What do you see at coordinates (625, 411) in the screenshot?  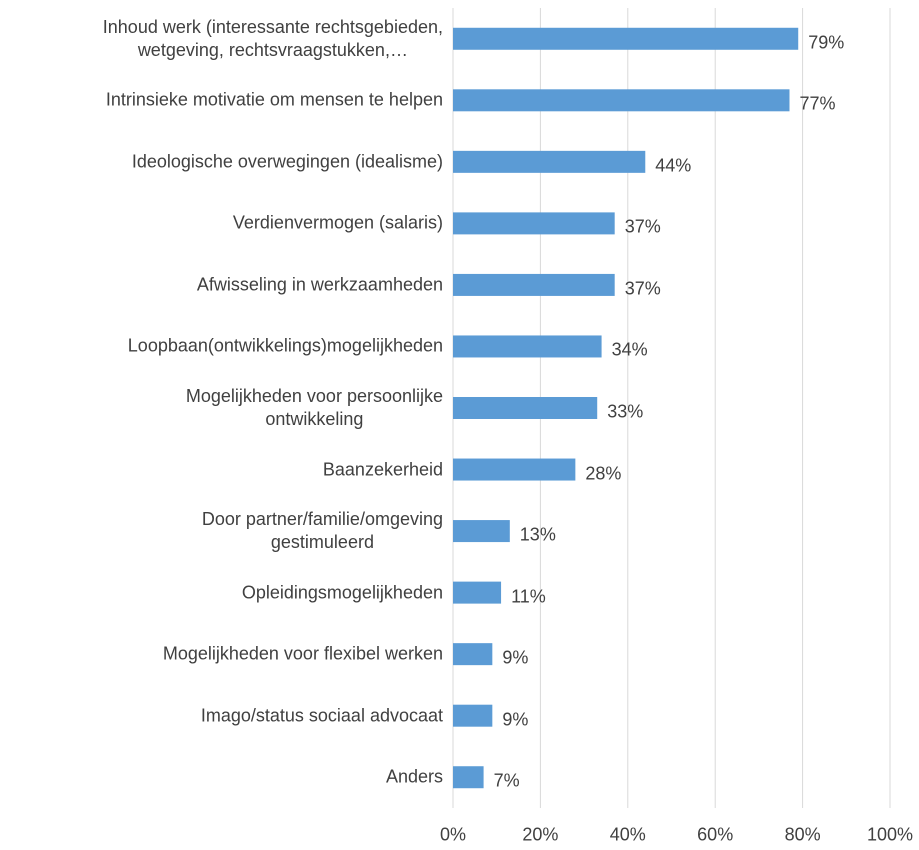 I see `data-label: 33%` at bounding box center [625, 411].